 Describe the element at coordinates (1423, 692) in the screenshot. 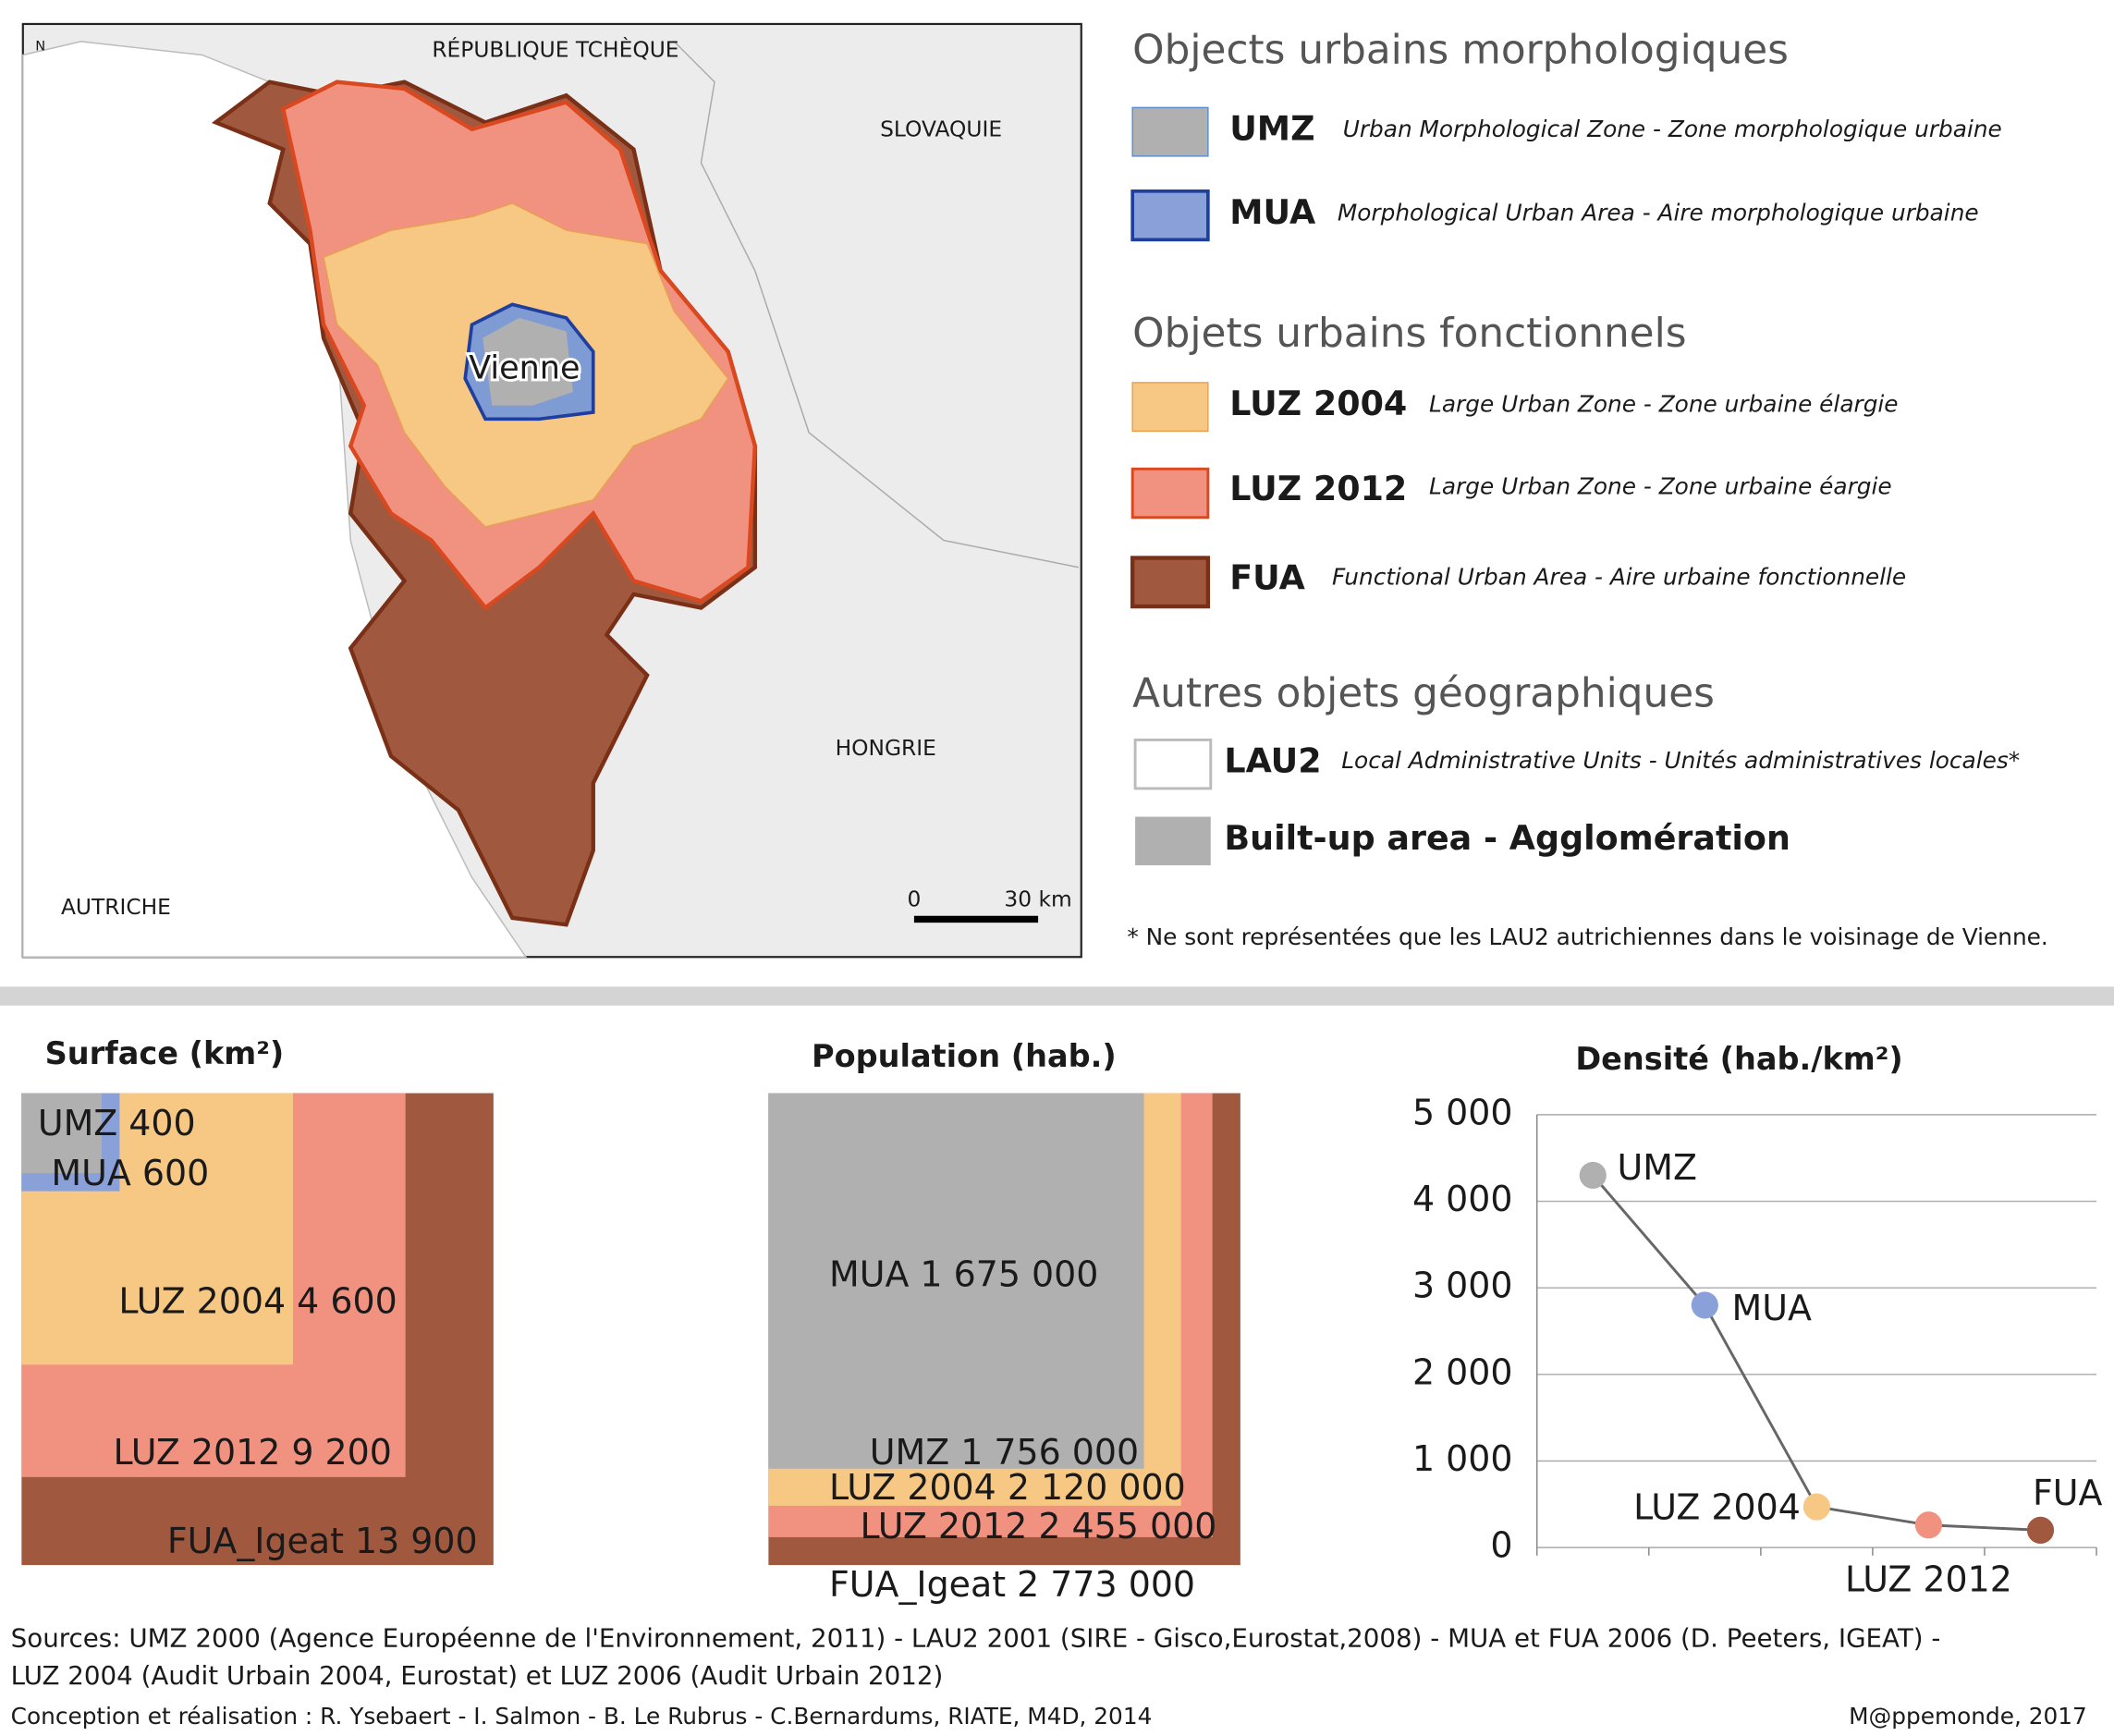

I see `legend-heading: Autres objets géographiques` at that location.